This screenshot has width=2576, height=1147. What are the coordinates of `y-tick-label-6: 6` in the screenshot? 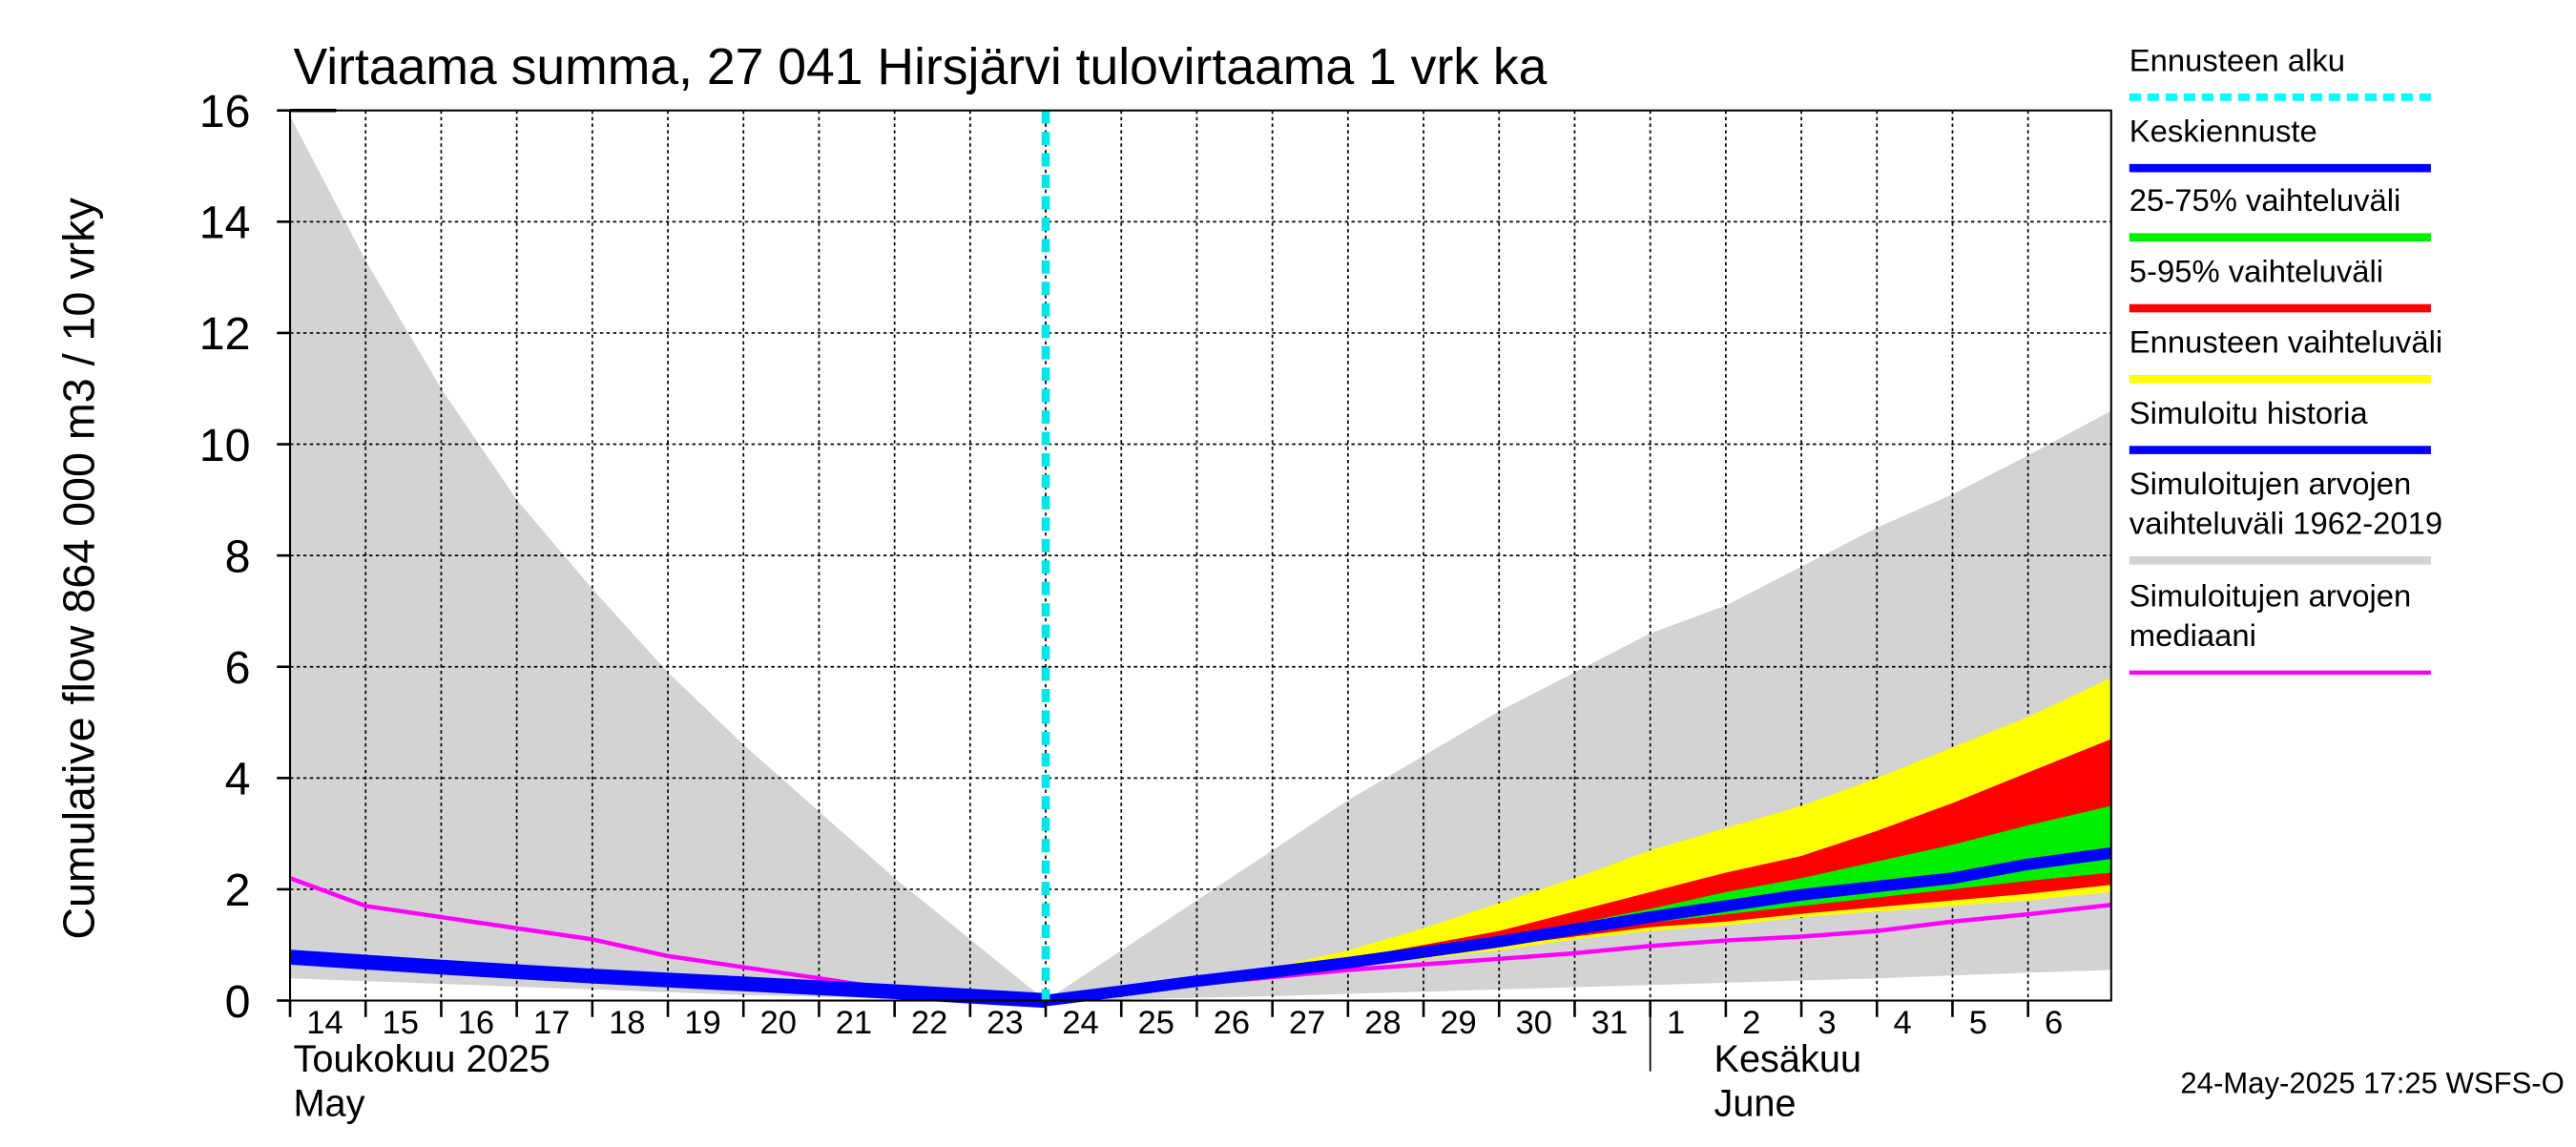 It's located at (238, 668).